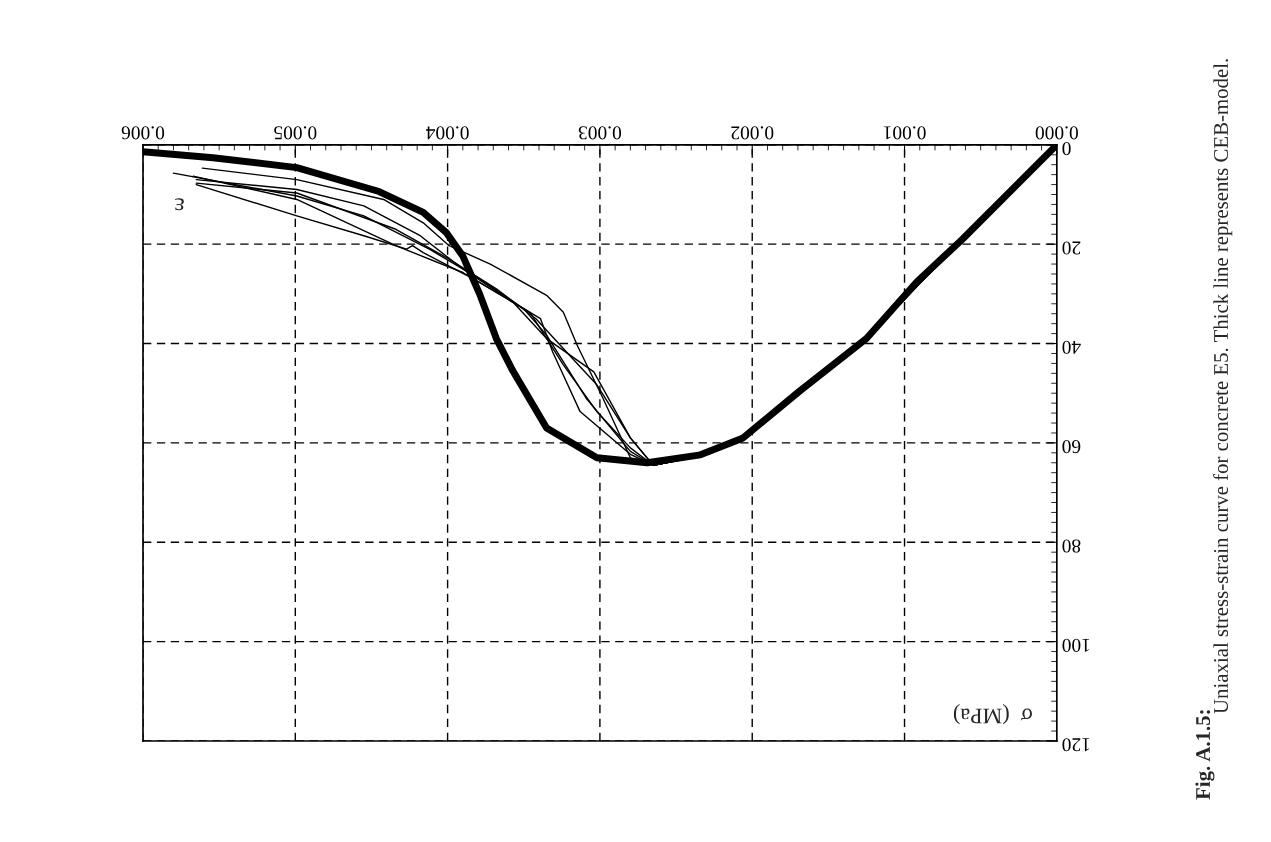 The width and height of the screenshot is (1271, 842). I want to click on x-tick-label: 0.001, so click(904, 133).